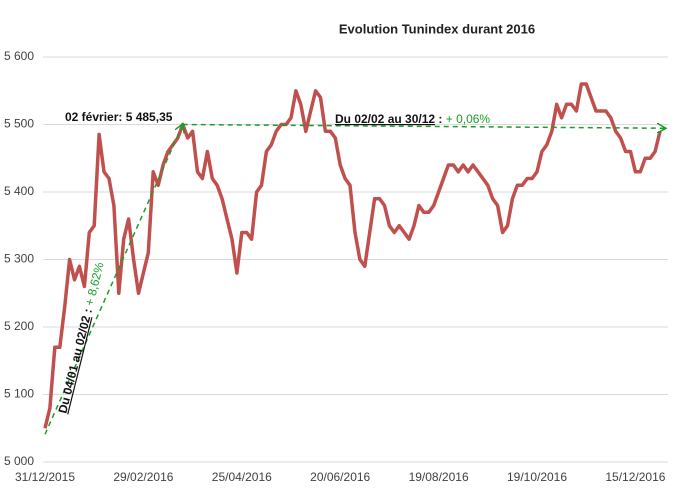 Image resolution: width=700 pixels, height=492 pixels. I want to click on x-tick-label: 29/02/2016, so click(143, 477).